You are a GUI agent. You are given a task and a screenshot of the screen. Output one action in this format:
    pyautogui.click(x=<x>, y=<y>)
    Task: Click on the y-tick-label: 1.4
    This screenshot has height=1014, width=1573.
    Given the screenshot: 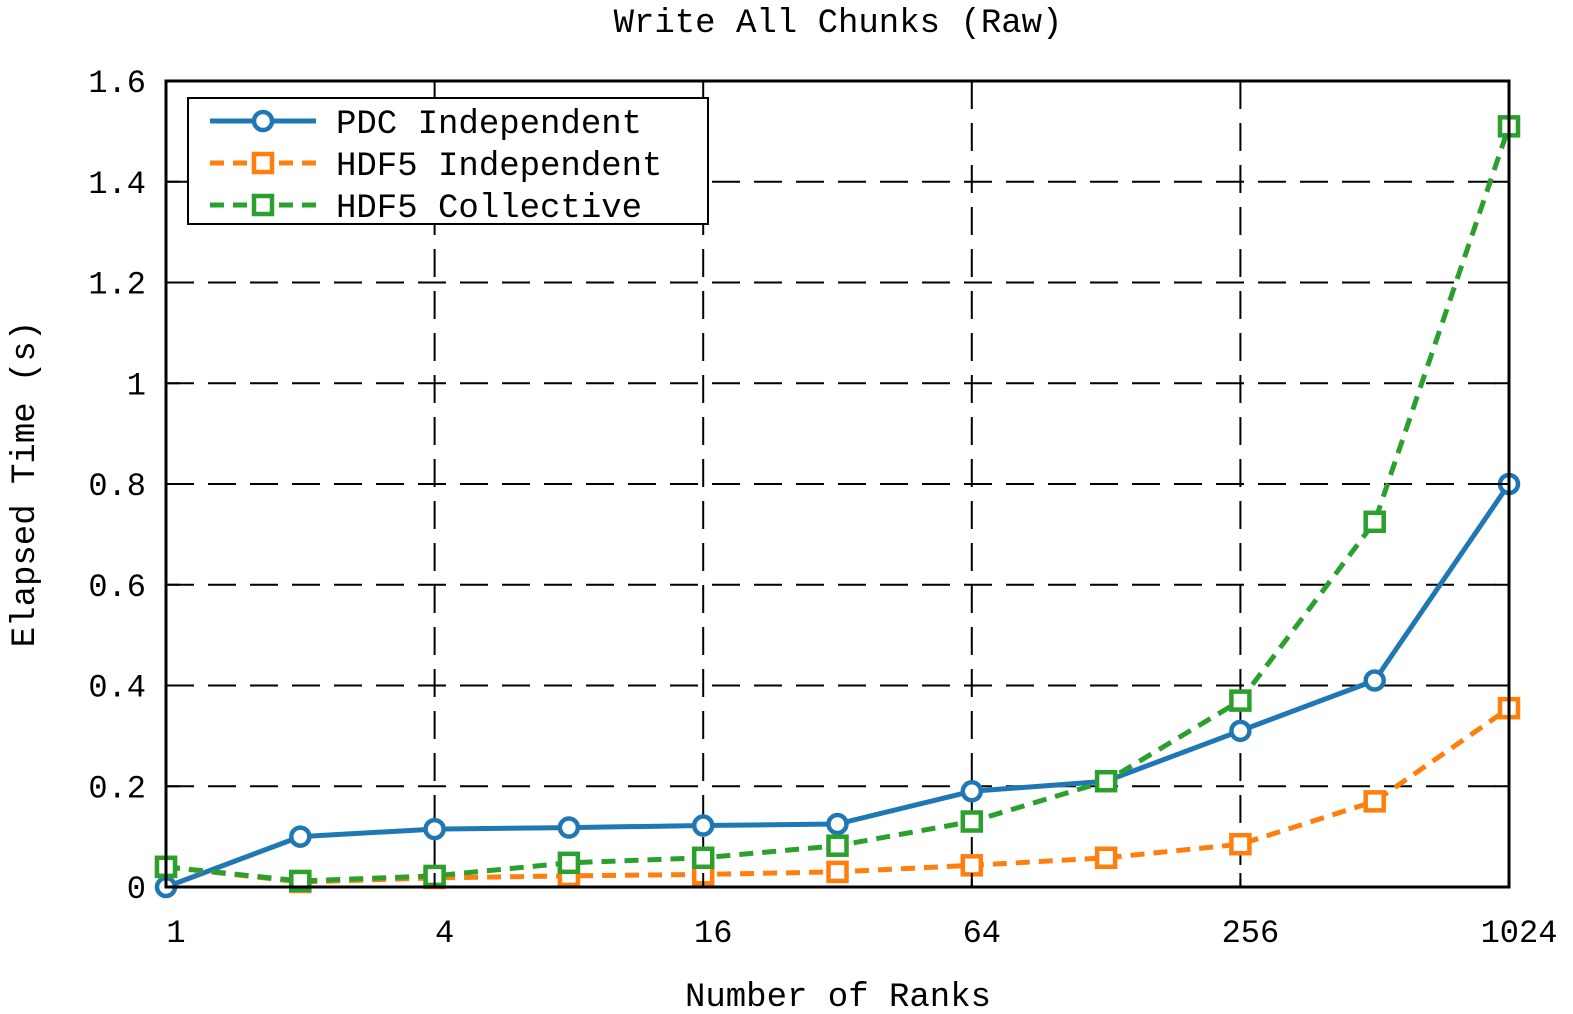 What is the action you would take?
    pyautogui.click(x=117, y=184)
    